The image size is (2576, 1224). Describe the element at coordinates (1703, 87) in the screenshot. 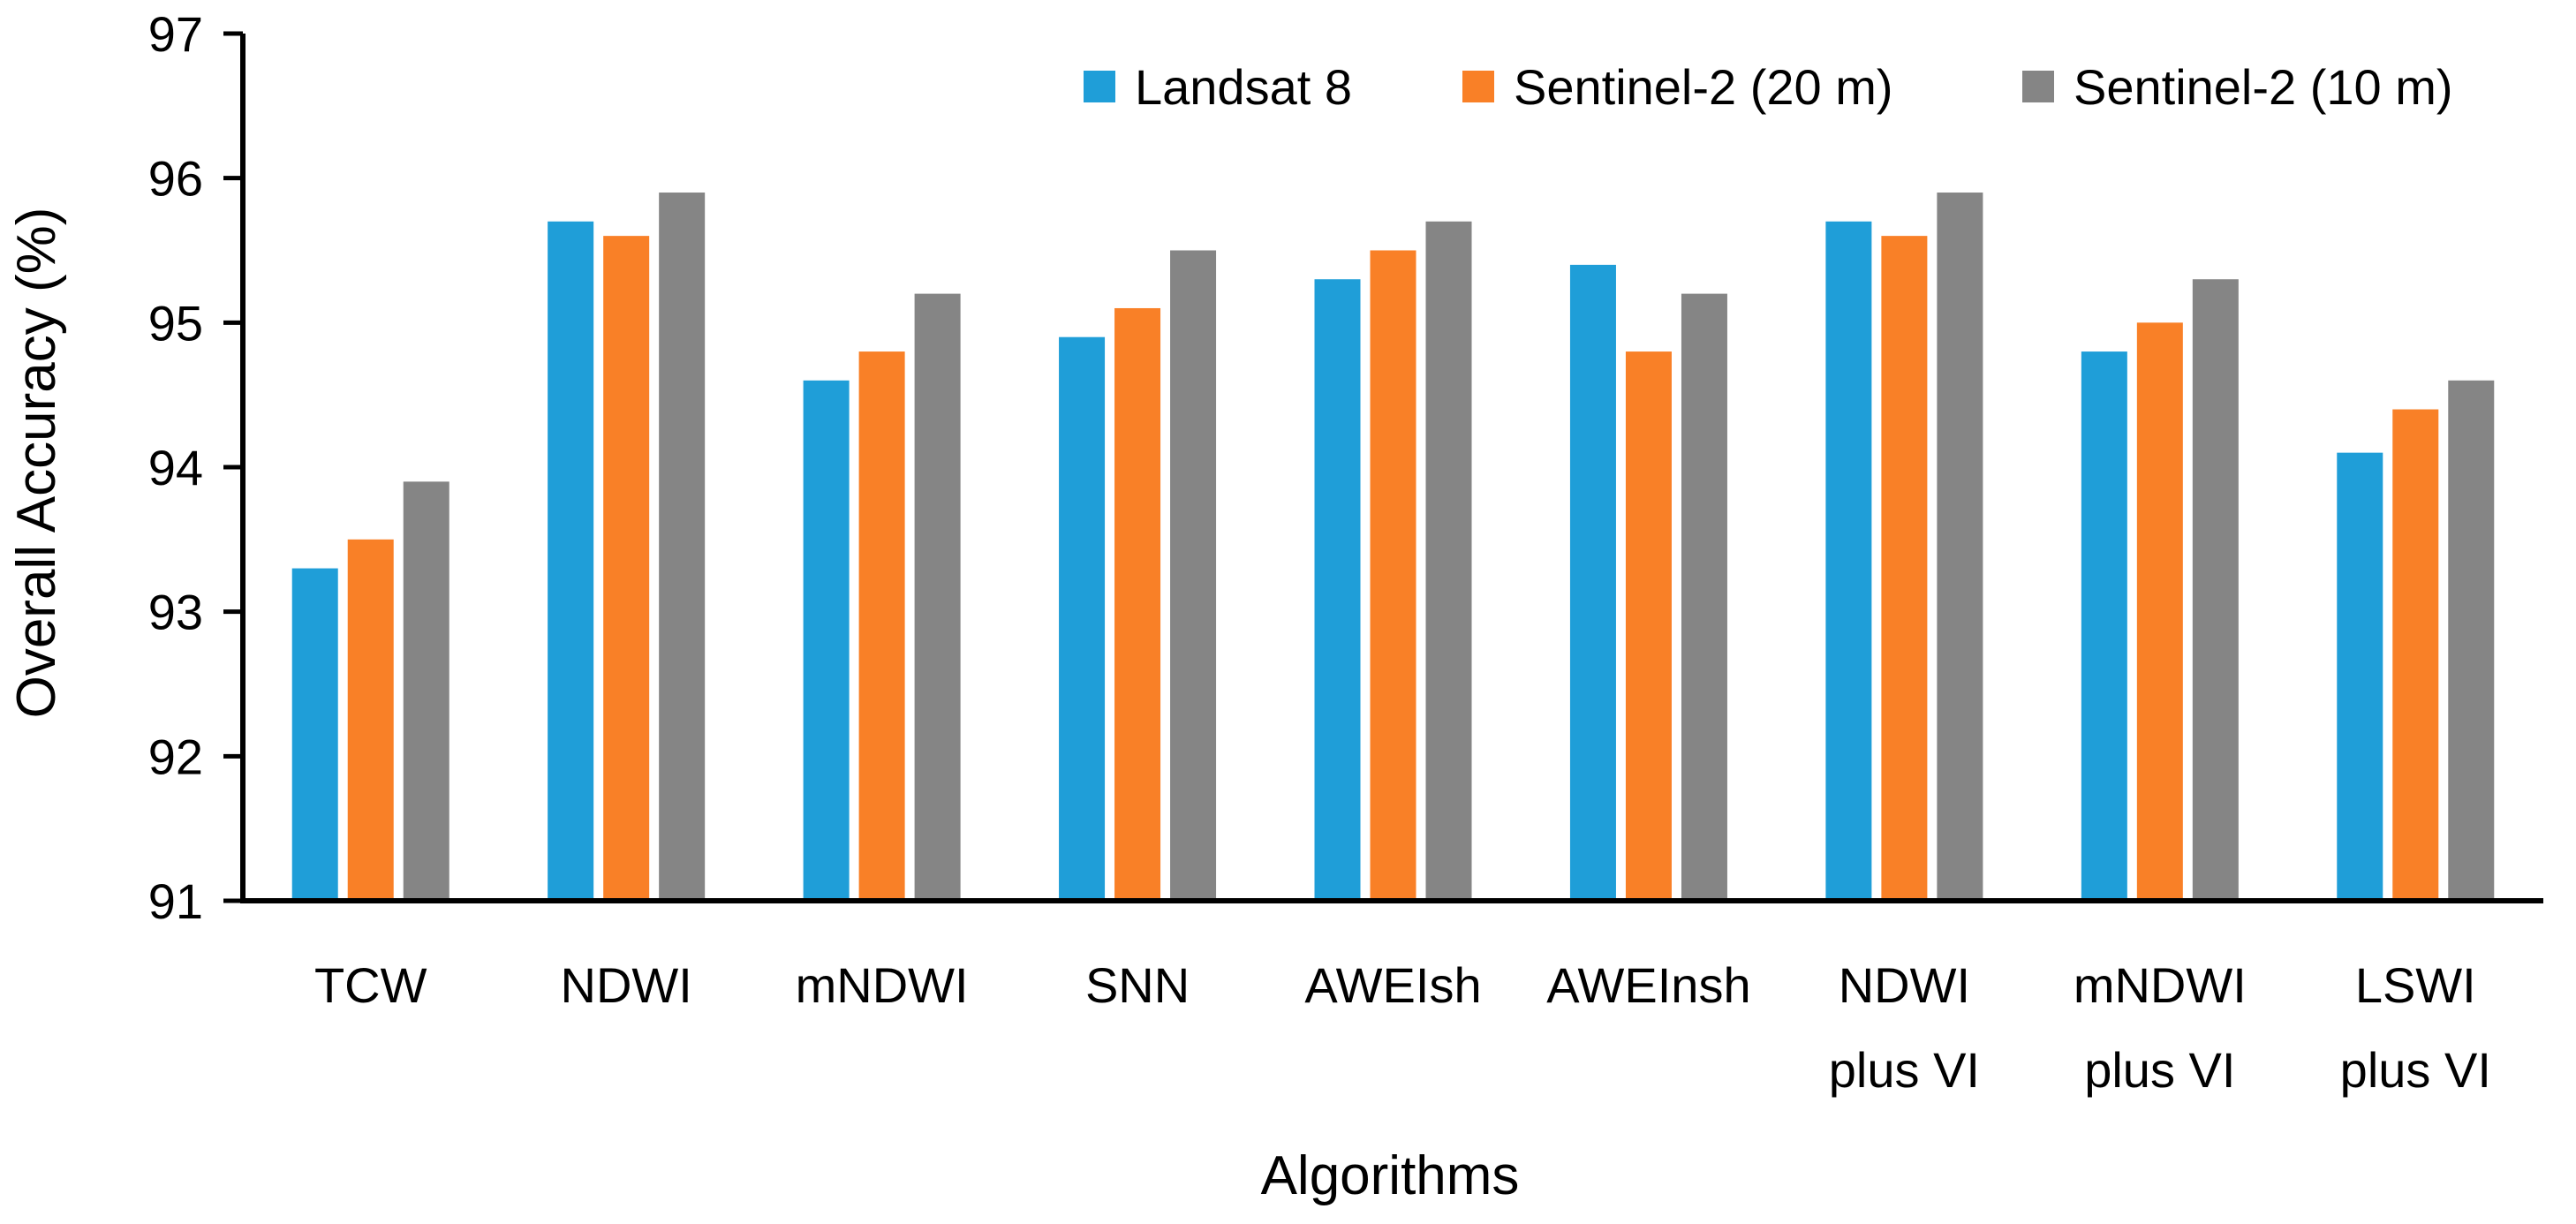

I see `legend-label: Sentinel-2 (20 m)` at that location.